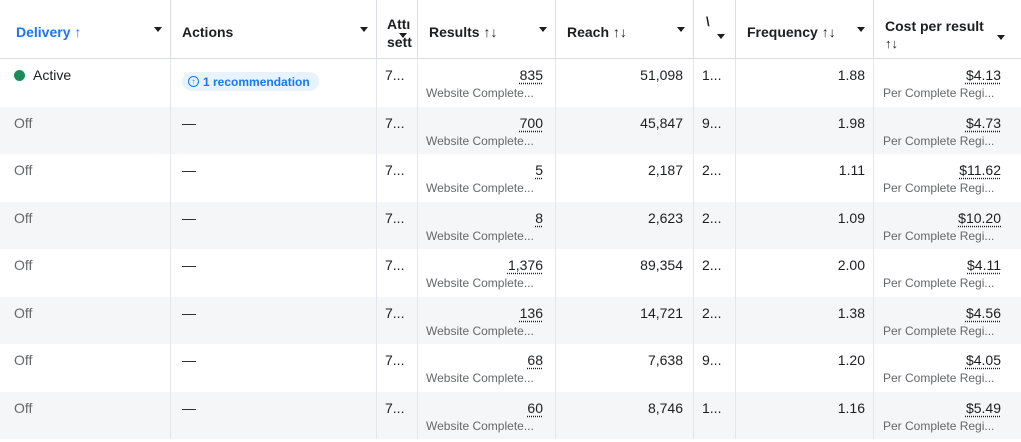 The image size is (1021, 442). I want to click on cell-reach: 45,847, so click(625, 130).